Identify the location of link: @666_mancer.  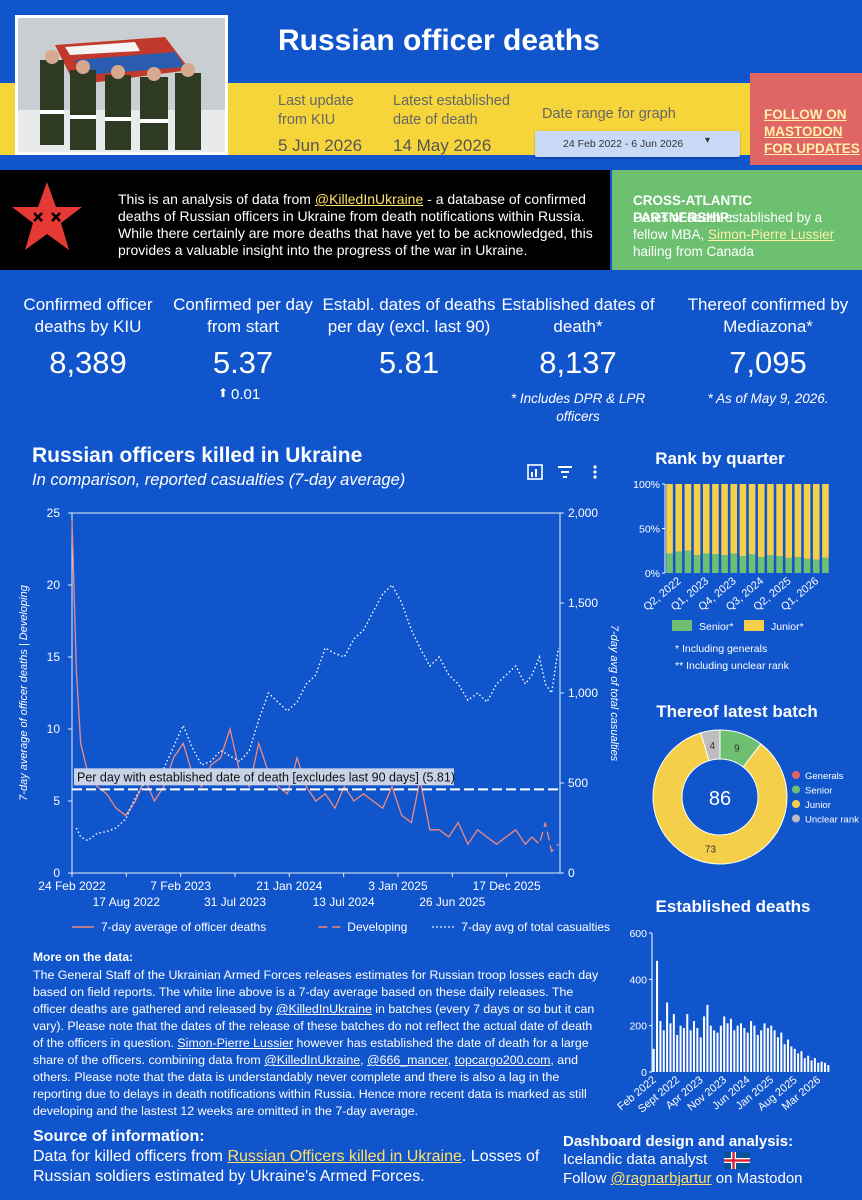
(407, 1060).